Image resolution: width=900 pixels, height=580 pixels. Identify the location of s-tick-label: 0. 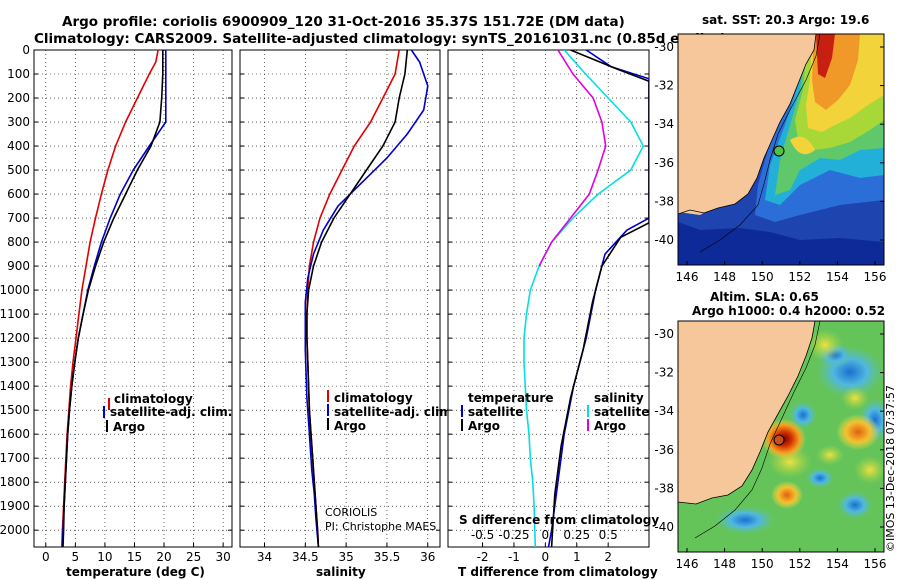
(546, 535).